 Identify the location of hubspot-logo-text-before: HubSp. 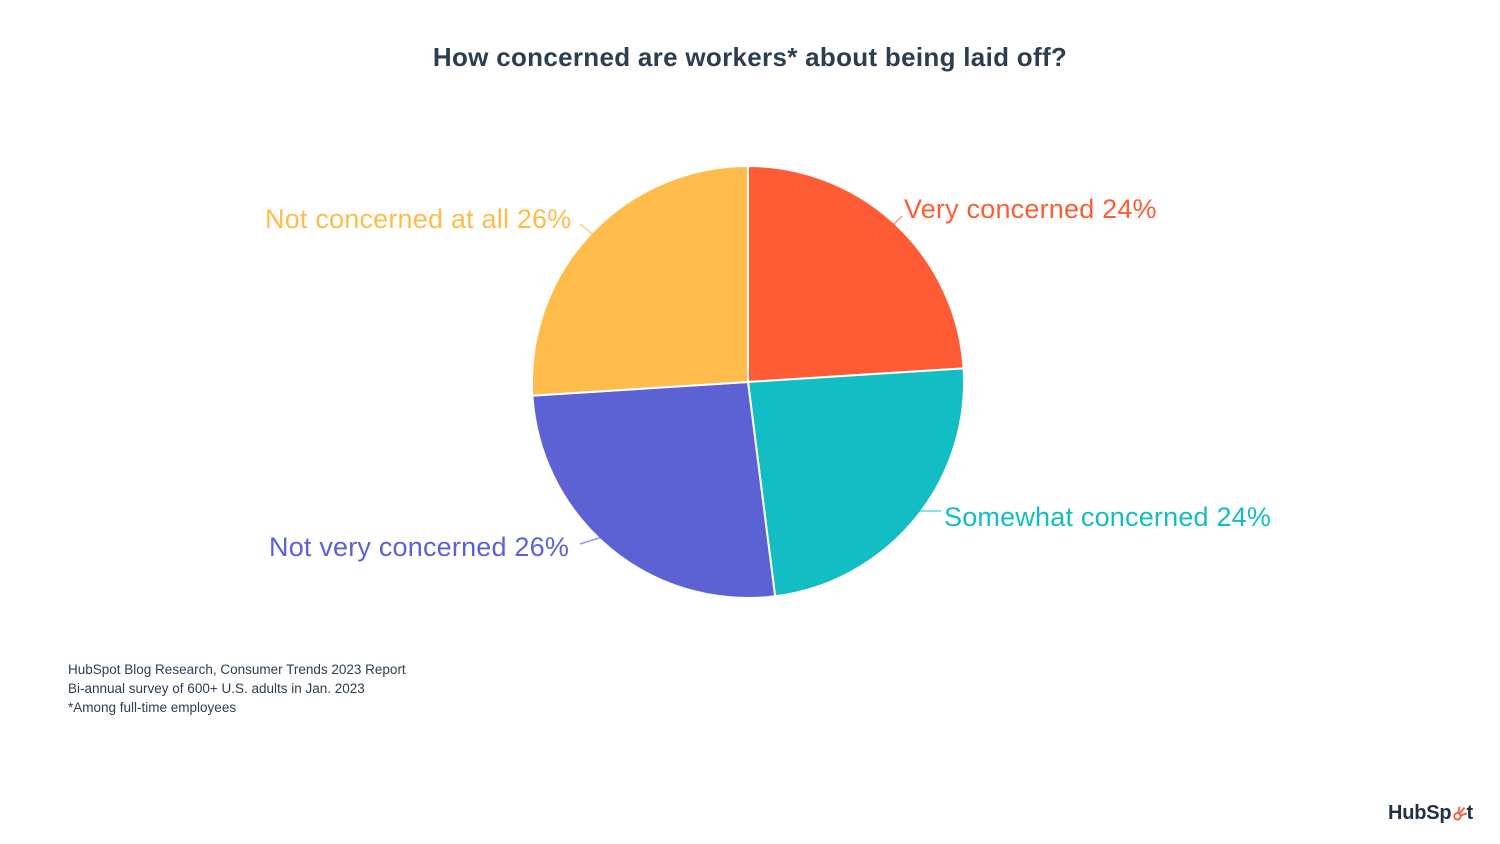
(1420, 813).